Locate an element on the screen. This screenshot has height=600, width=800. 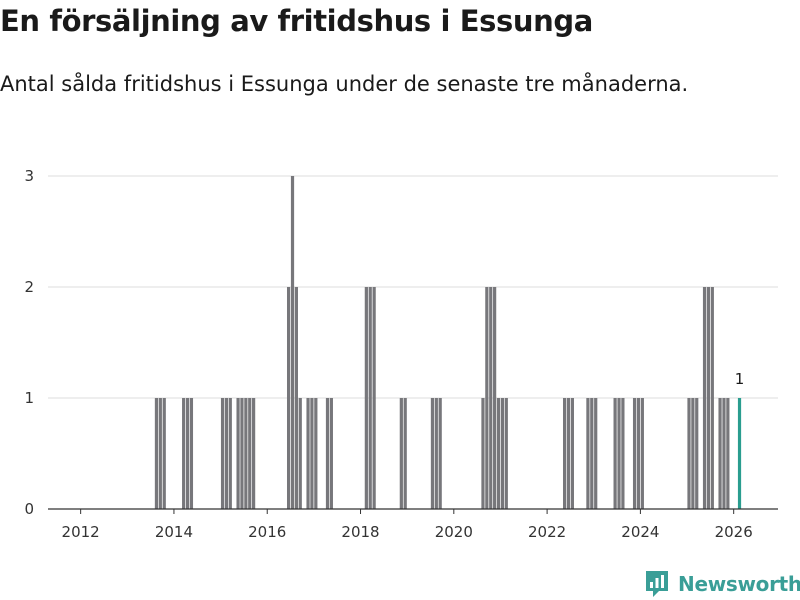
brand-logo: Newsworthy is located at coordinates (722, 584).